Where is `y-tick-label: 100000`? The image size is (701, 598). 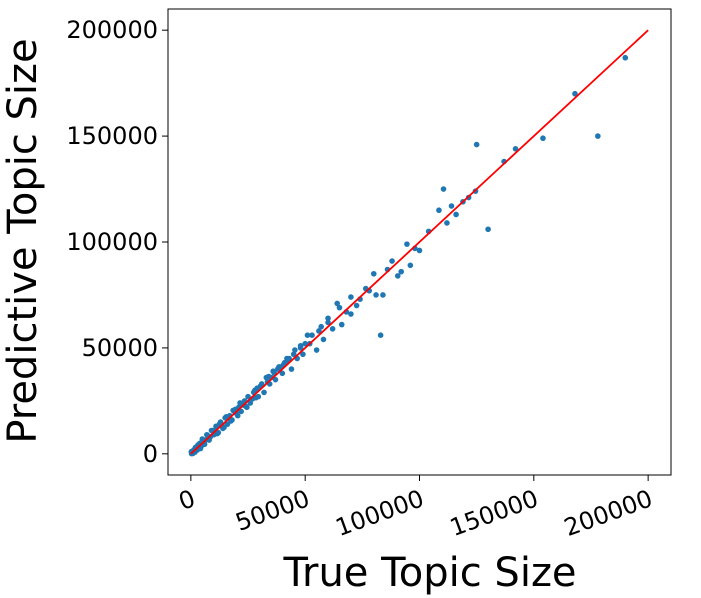 y-tick-label: 100000 is located at coordinates (112, 242).